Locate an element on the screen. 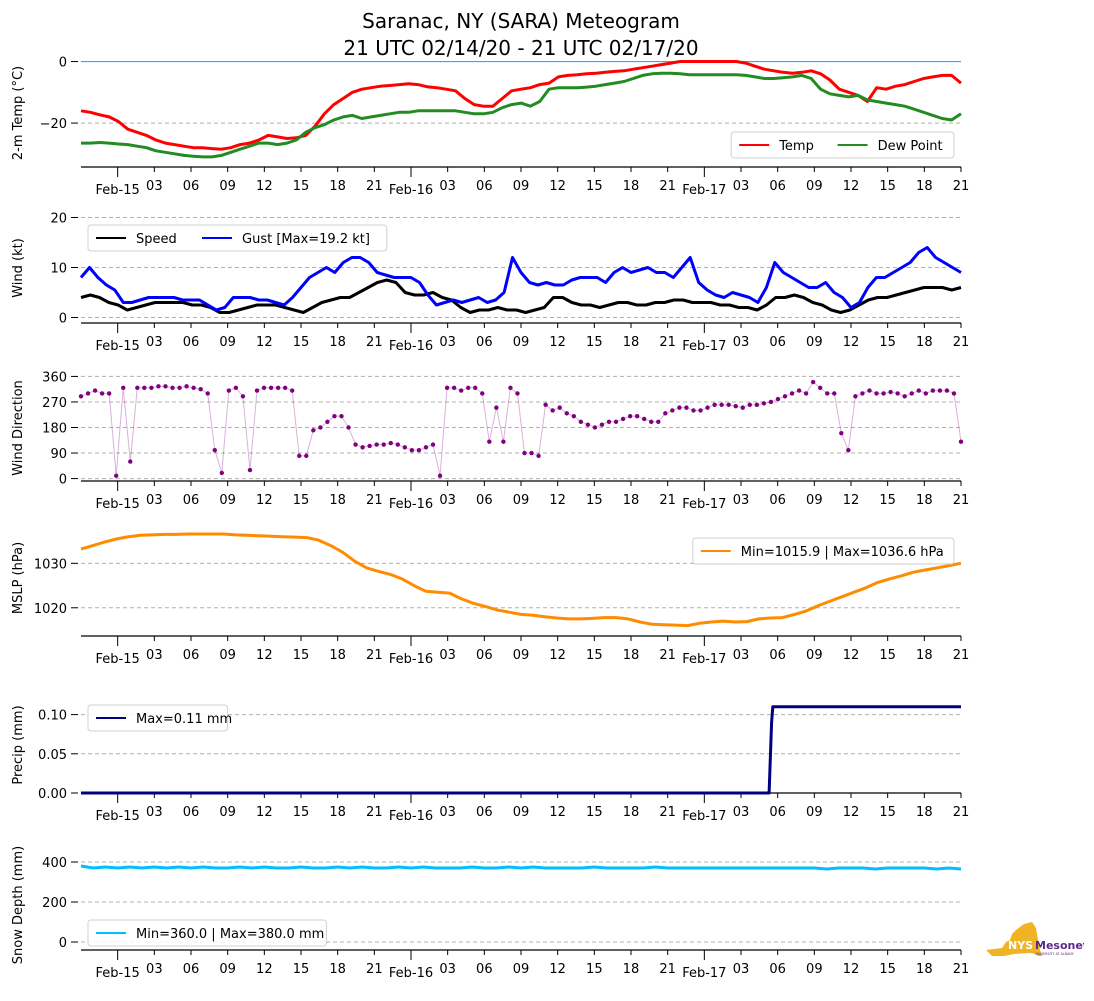  legend-box is located at coordinates (237, 238).